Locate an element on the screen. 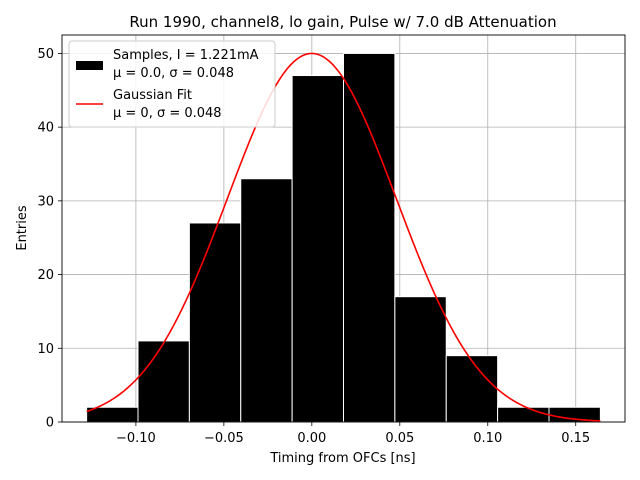 The image size is (640, 480). x-axis-label: Timing from OFCs [ns] is located at coordinates (342, 458).